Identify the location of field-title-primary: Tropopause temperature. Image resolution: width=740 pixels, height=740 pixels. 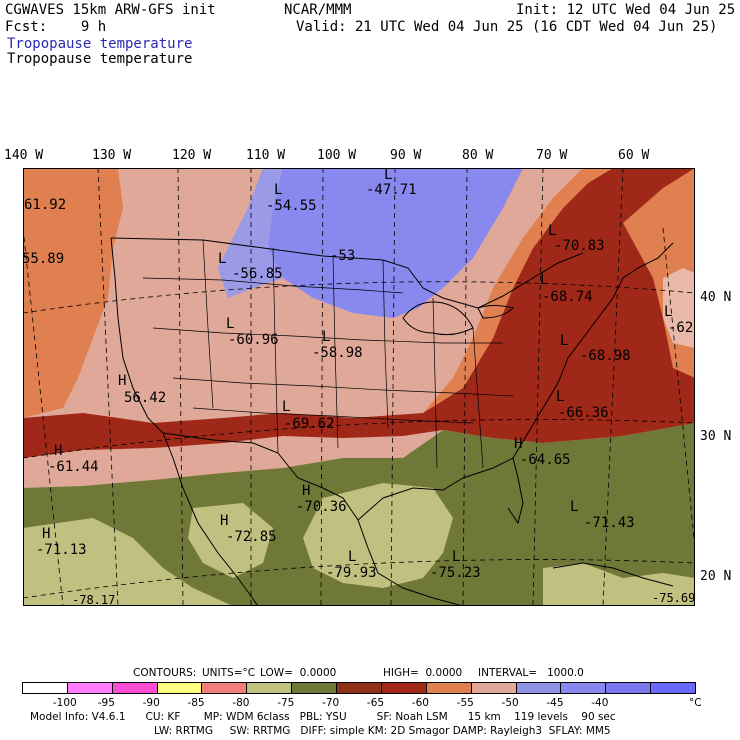
(100, 44).